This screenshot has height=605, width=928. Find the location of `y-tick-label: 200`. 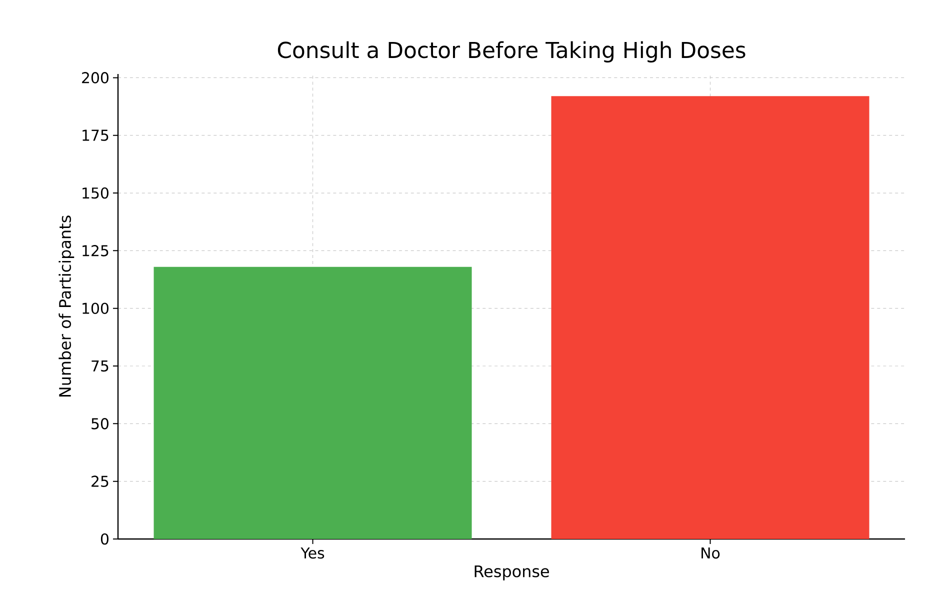

y-tick-label: 200 is located at coordinates (95, 78).